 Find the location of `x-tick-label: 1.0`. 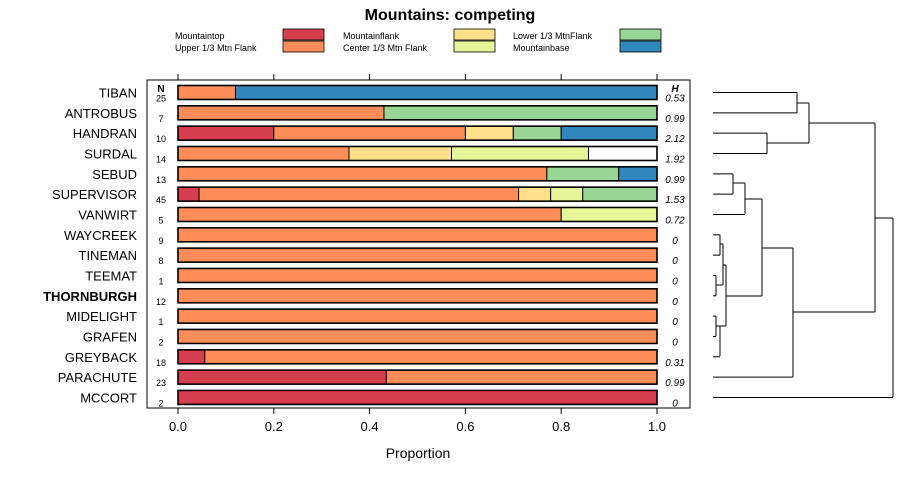

x-tick-label: 1.0 is located at coordinates (657, 426).